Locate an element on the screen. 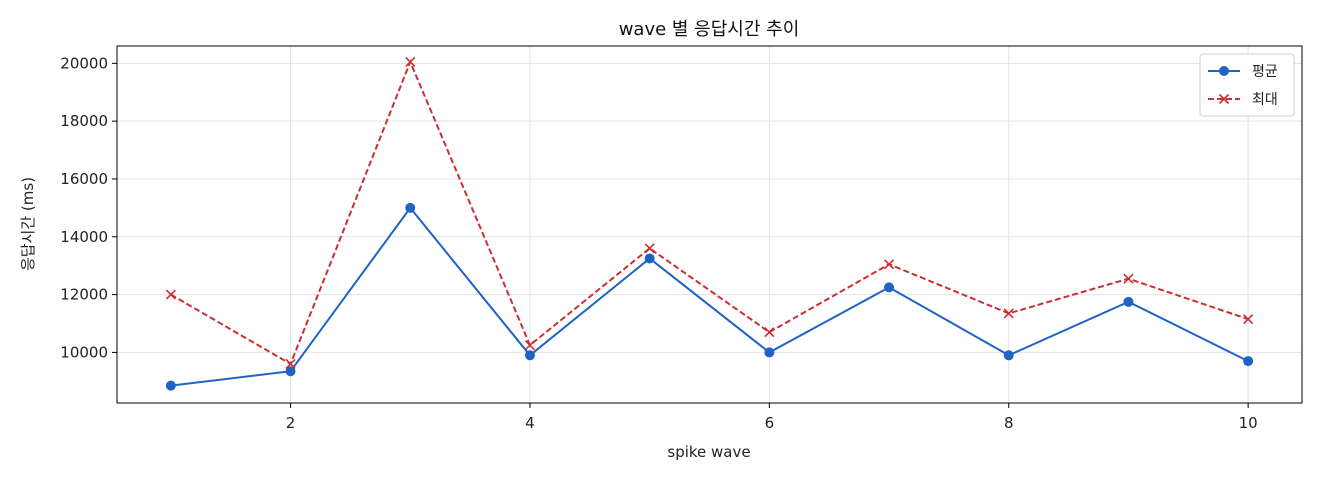  x-tick-label: 8 is located at coordinates (1009, 423).